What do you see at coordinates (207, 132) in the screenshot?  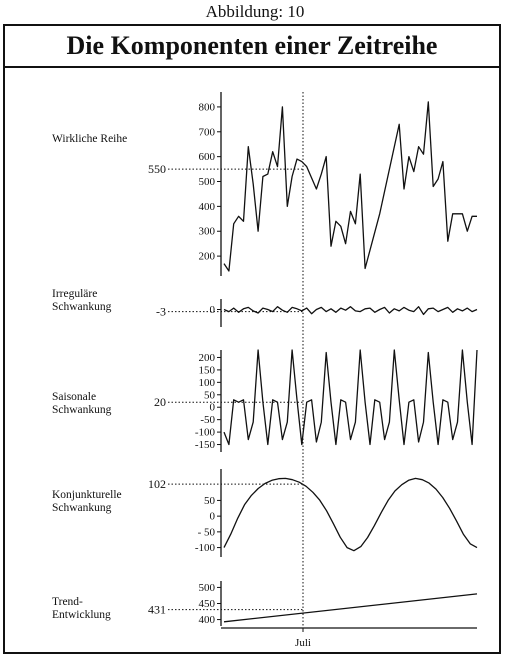 I see `wirkliche-tick-label: 700` at bounding box center [207, 132].